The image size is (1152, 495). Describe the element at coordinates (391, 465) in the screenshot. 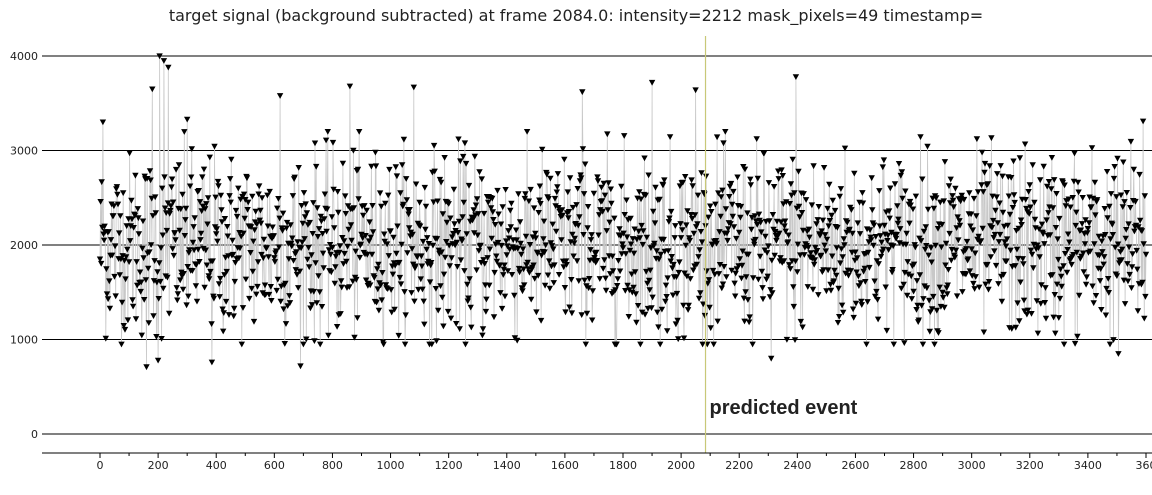

I see `x-tick-label: 1000` at that location.